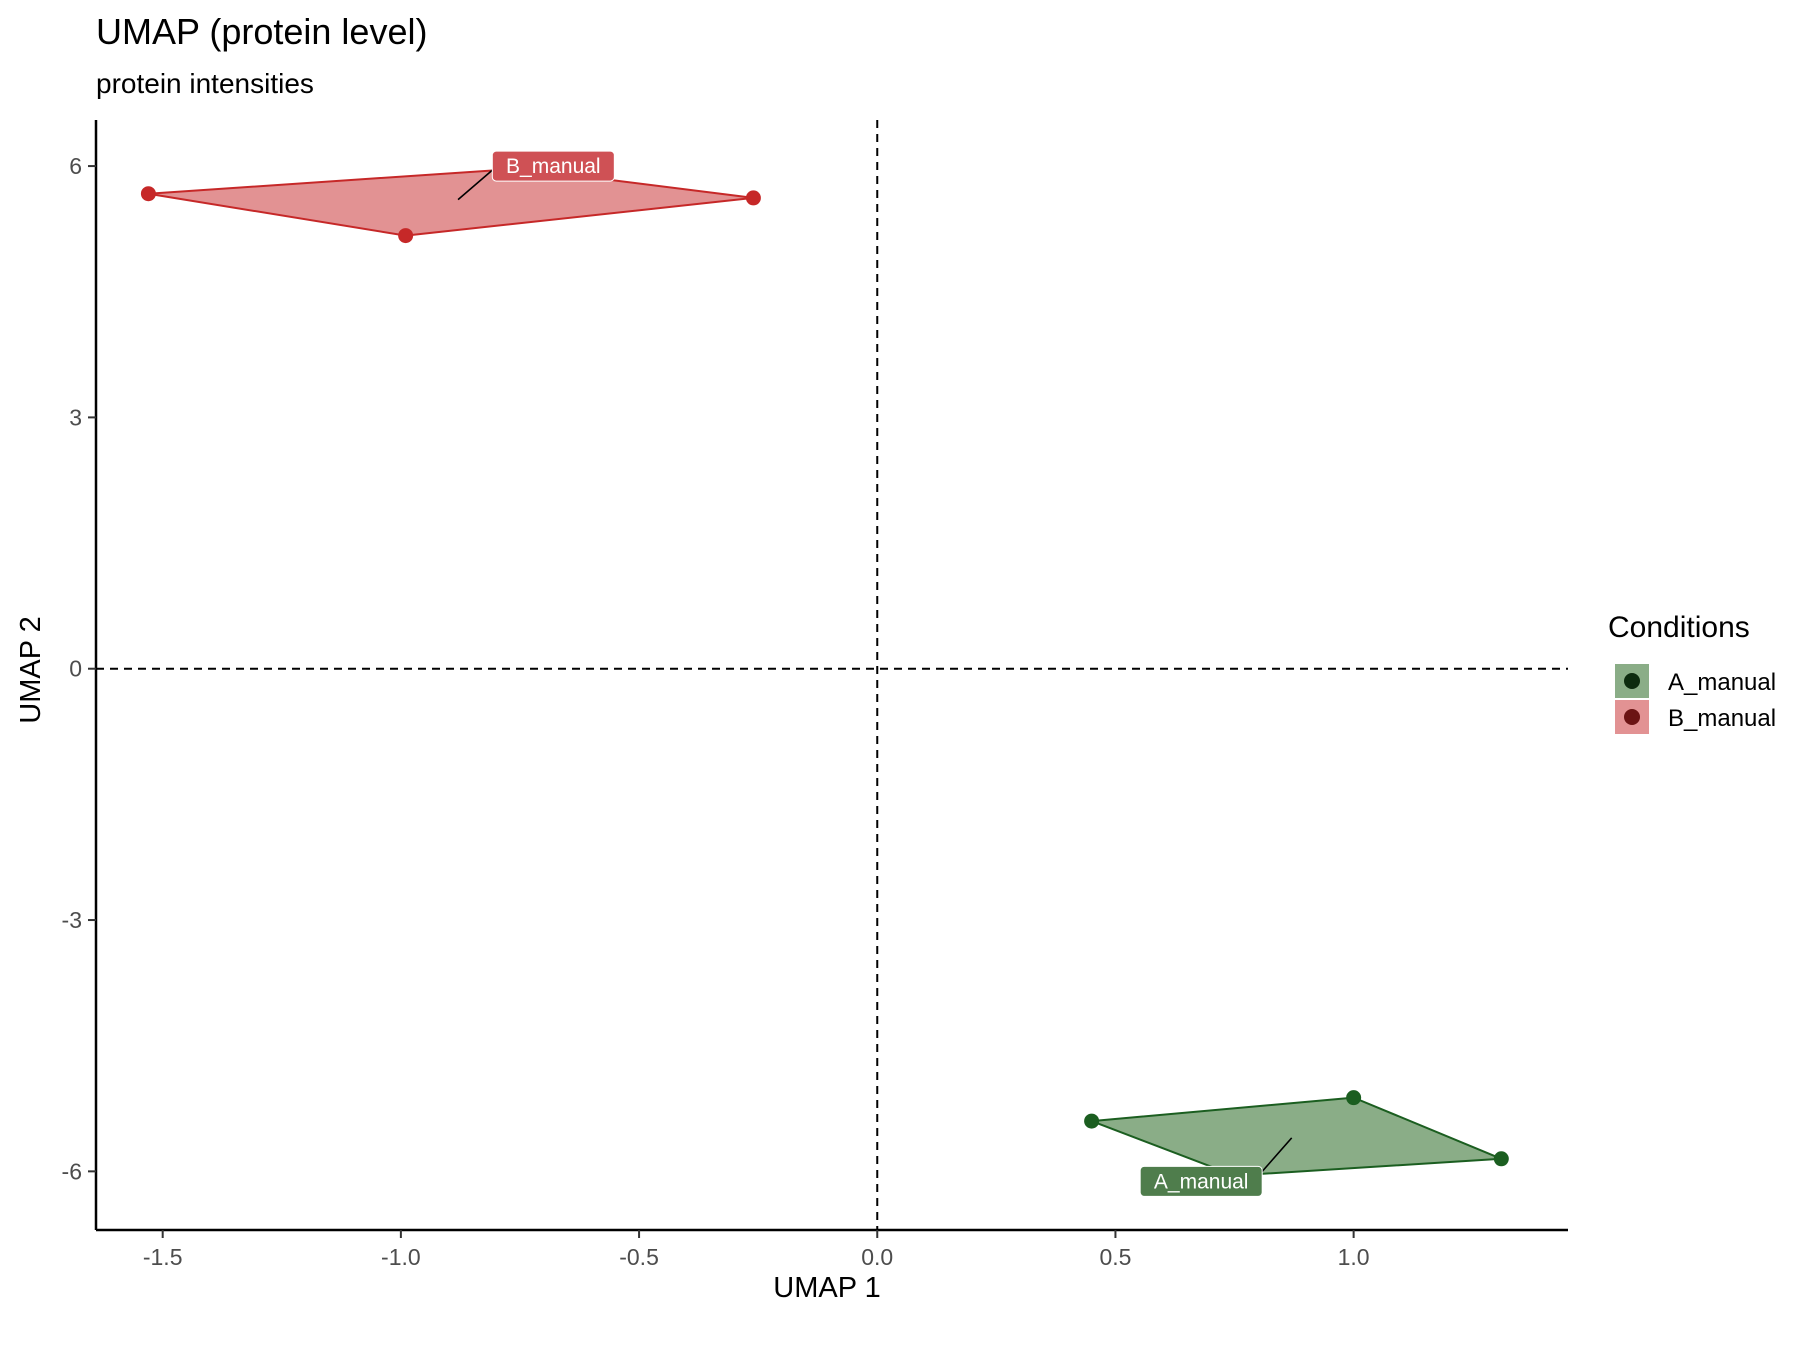 This screenshot has width=1800, height=1350. I want to click on x-tick-label: -1.5, so click(163, 1257).